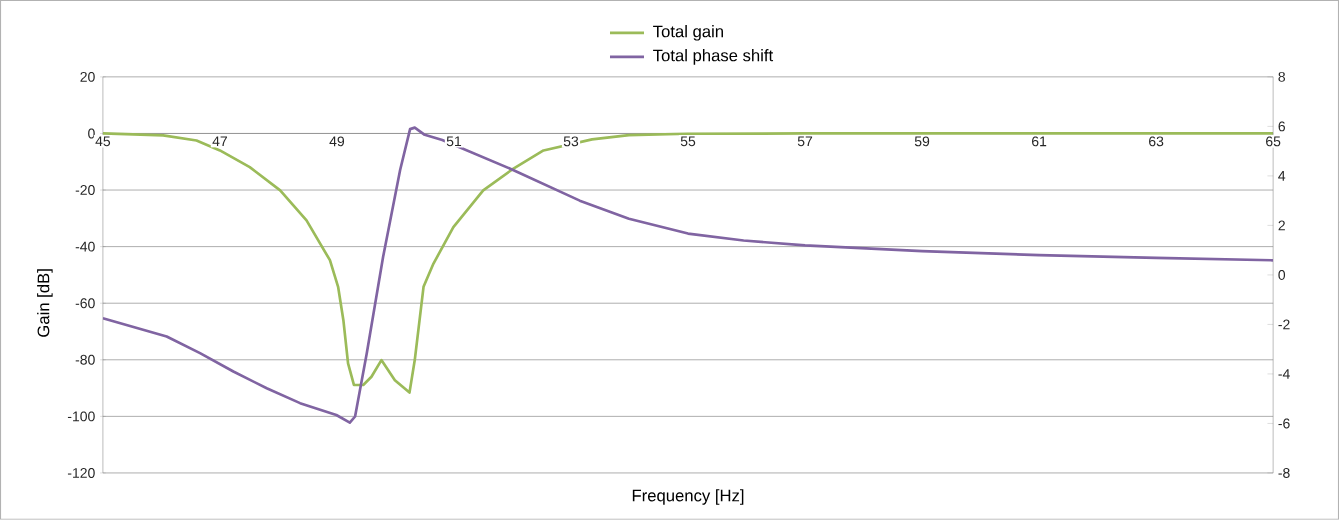  I want to click on x-axis-title: Frequency [Hz], so click(688, 497).